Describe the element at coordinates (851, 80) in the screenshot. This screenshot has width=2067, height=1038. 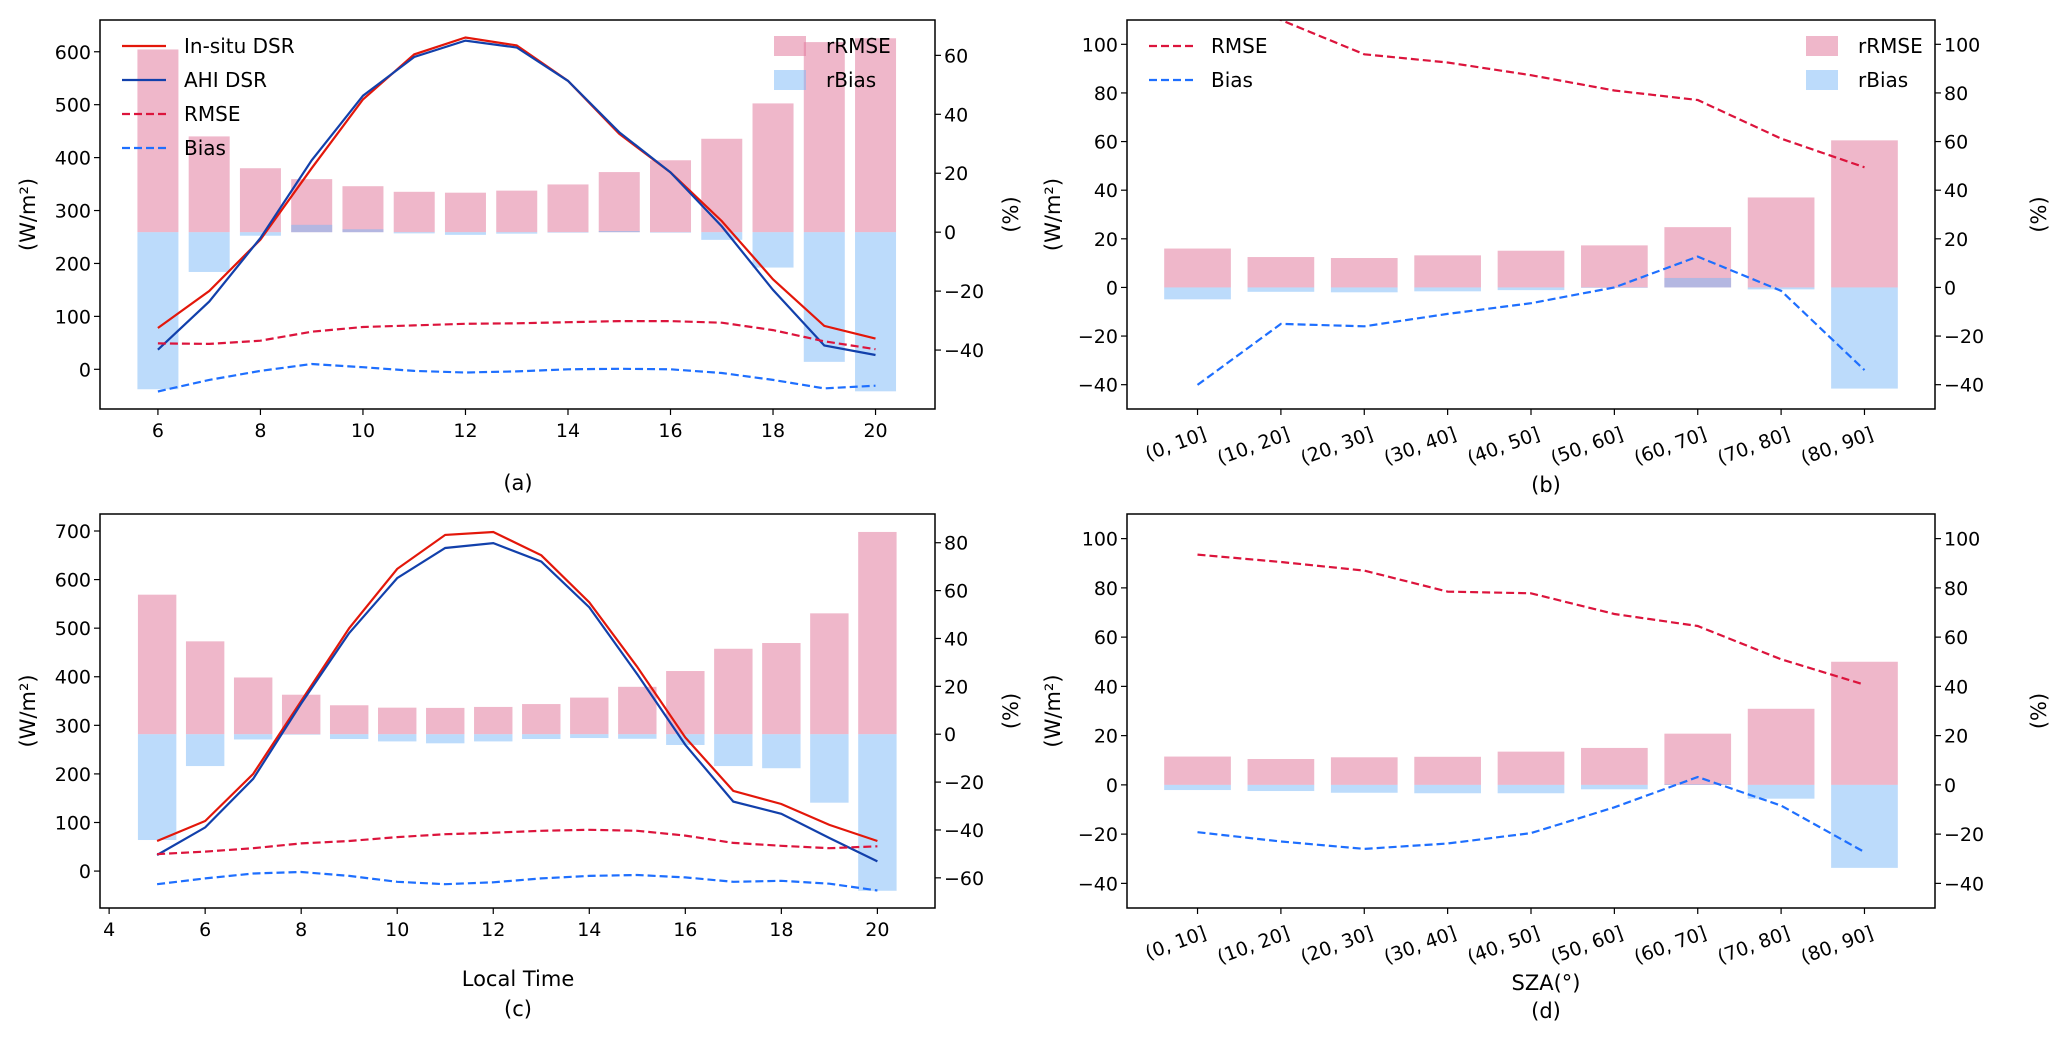
I see `legend-label: rBias` at that location.